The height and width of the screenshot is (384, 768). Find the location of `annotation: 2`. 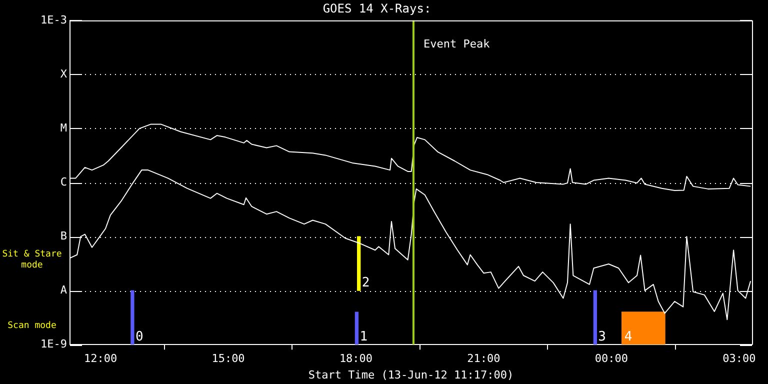

annotation: 2 is located at coordinates (366, 282).